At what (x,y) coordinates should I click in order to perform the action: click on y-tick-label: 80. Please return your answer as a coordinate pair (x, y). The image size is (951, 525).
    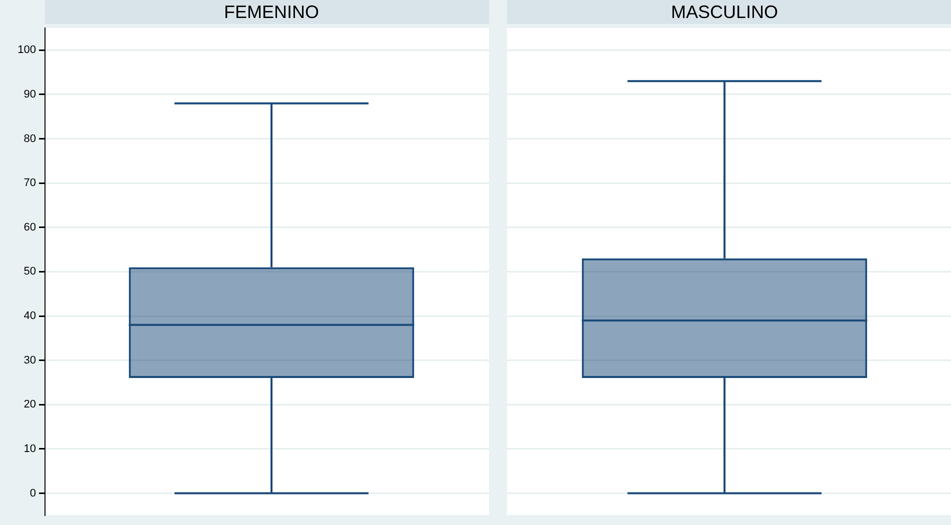
    Looking at the image, I should click on (30, 138).